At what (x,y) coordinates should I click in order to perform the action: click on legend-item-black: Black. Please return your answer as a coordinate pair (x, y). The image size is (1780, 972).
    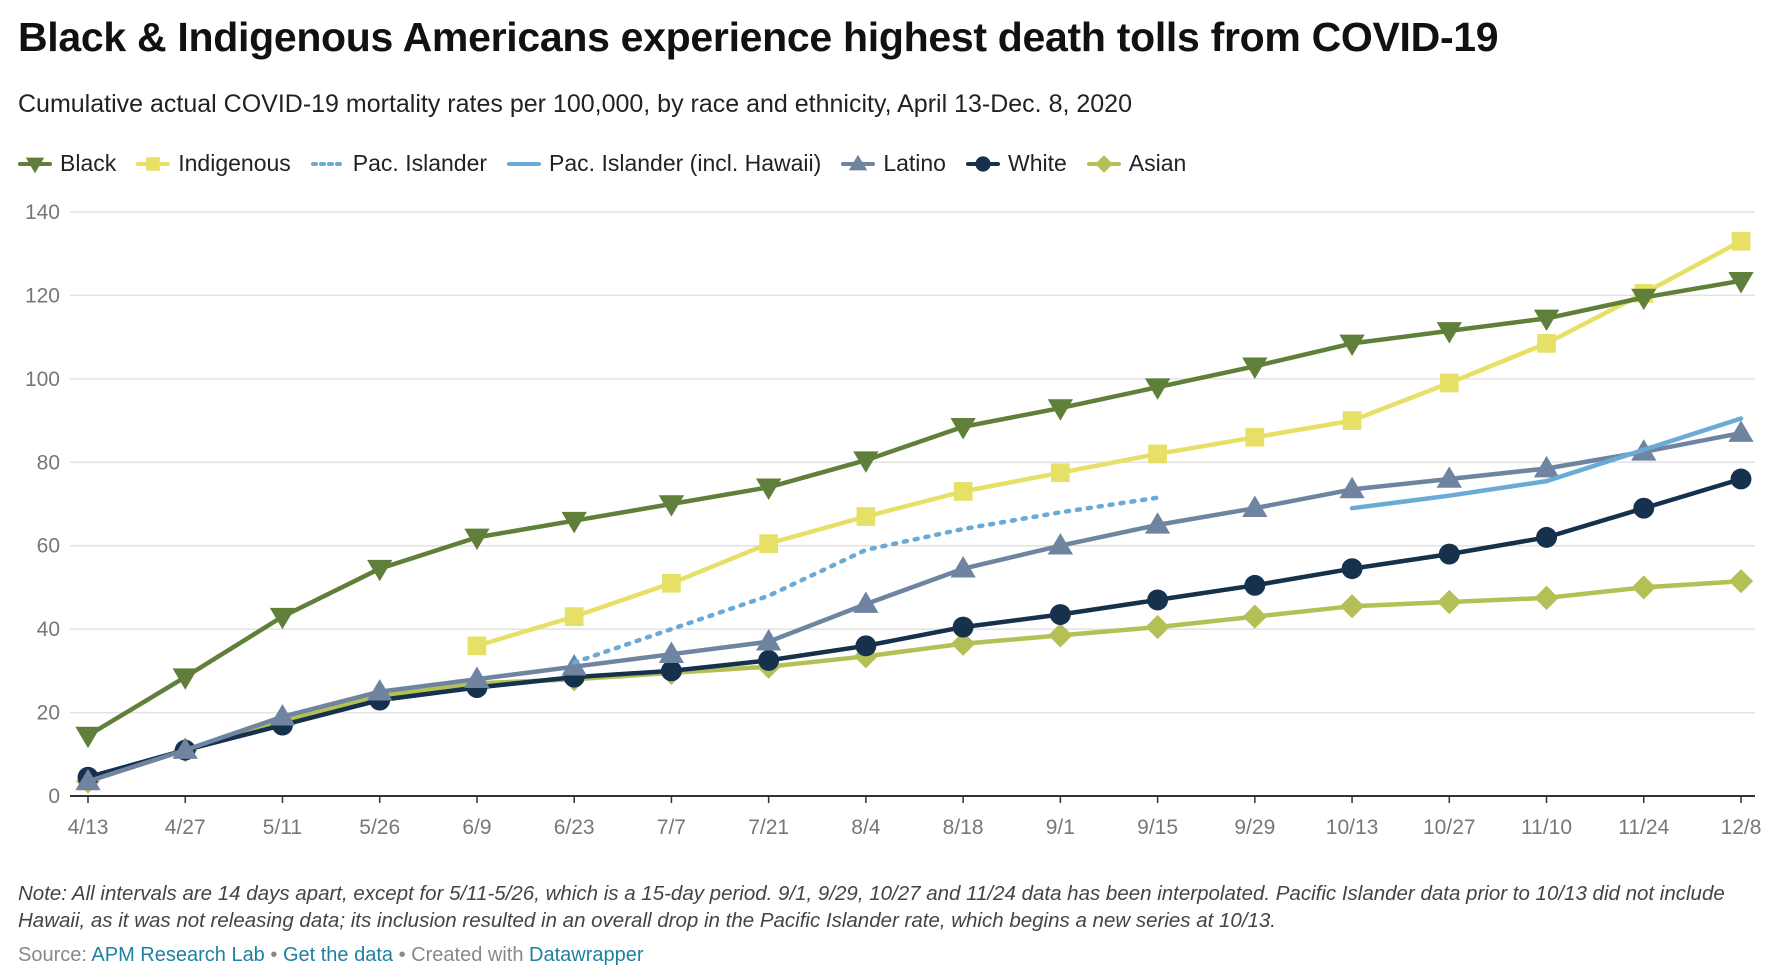
    Looking at the image, I should click on (67, 163).